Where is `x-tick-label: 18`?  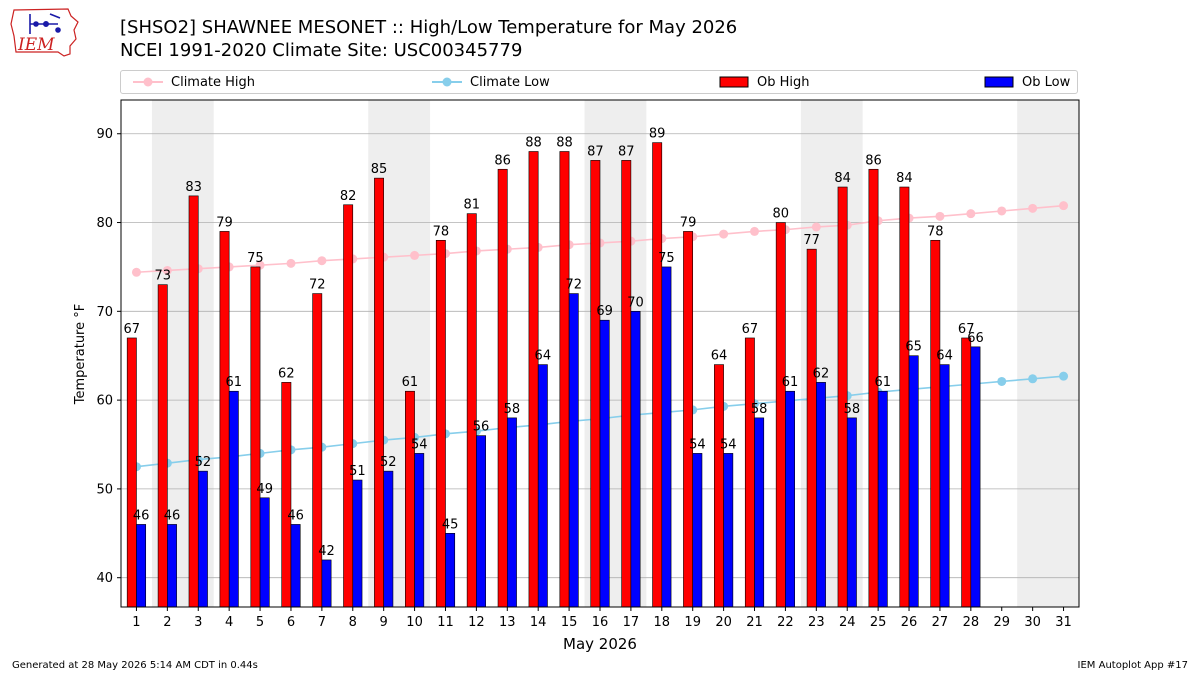 x-tick-label: 18 is located at coordinates (662, 622).